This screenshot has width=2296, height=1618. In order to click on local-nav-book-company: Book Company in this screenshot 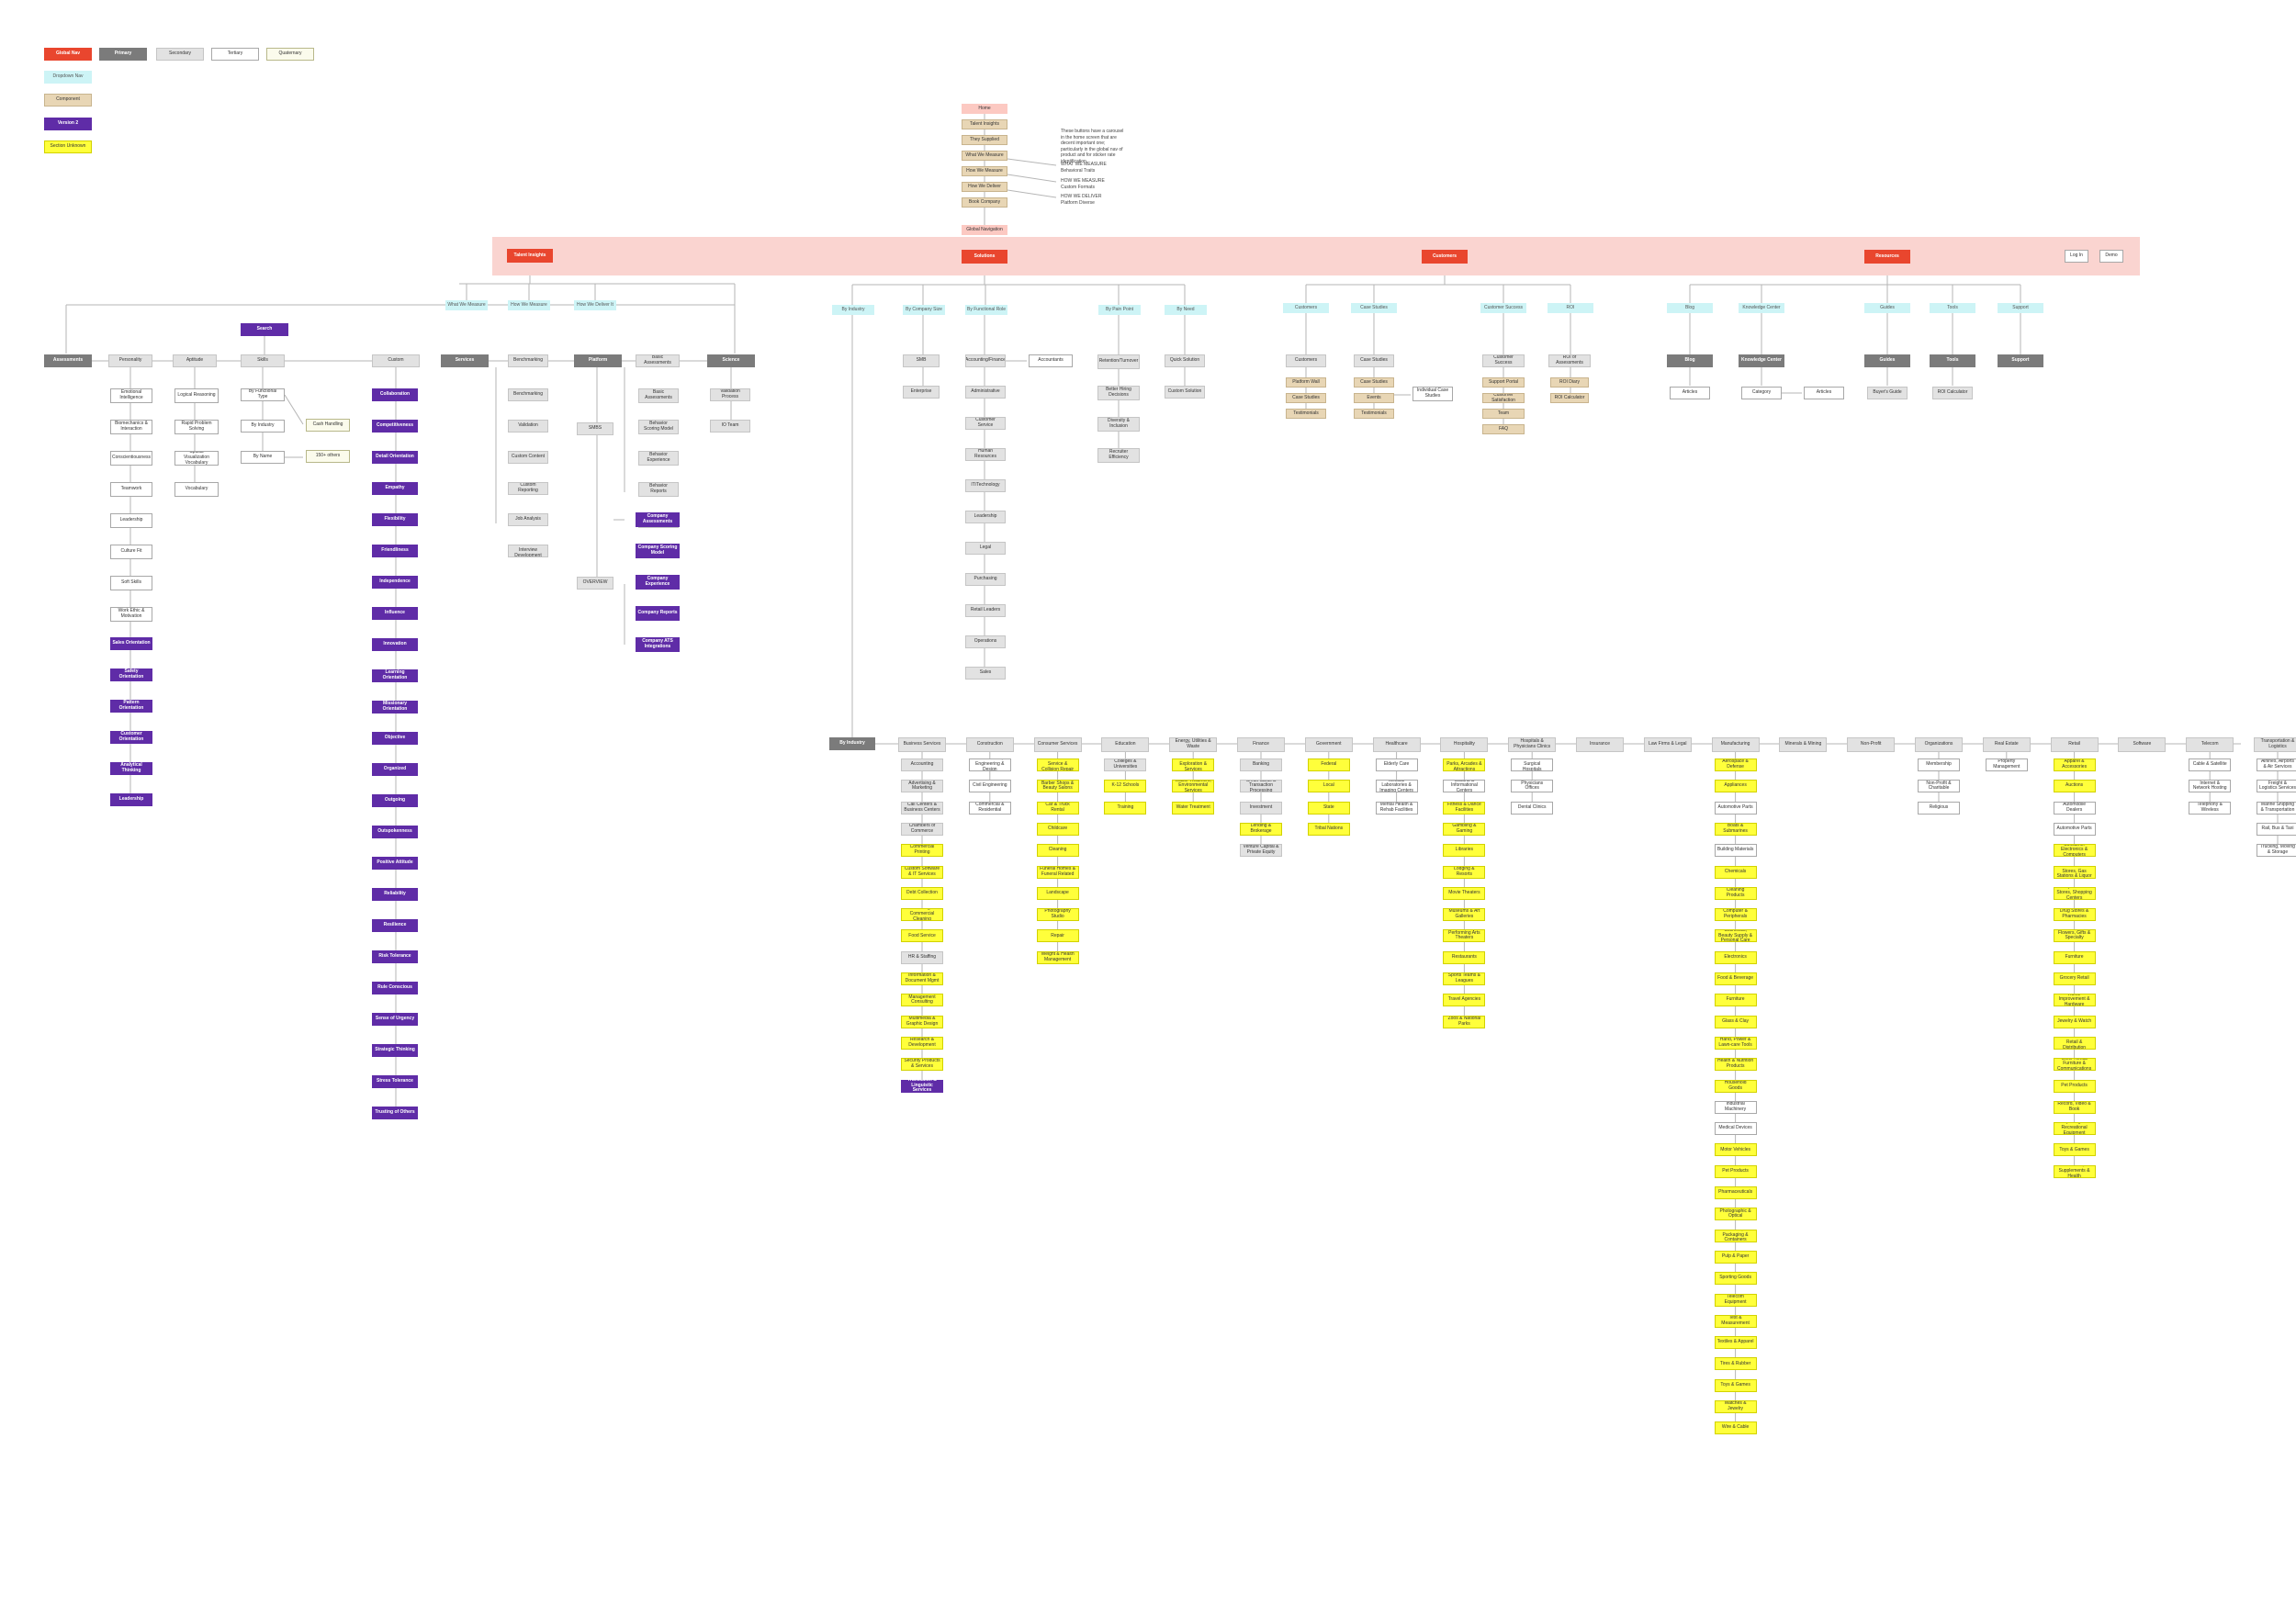, I will do `click(985, 202)`.